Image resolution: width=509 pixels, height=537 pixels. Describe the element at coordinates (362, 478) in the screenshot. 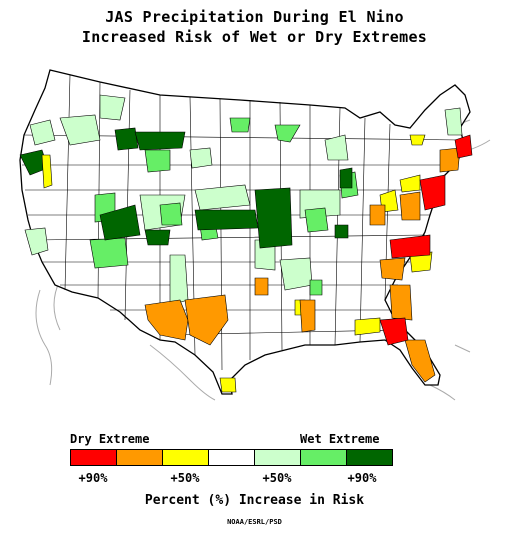

I see `legend-tick-wet-90: +90%` at that location.